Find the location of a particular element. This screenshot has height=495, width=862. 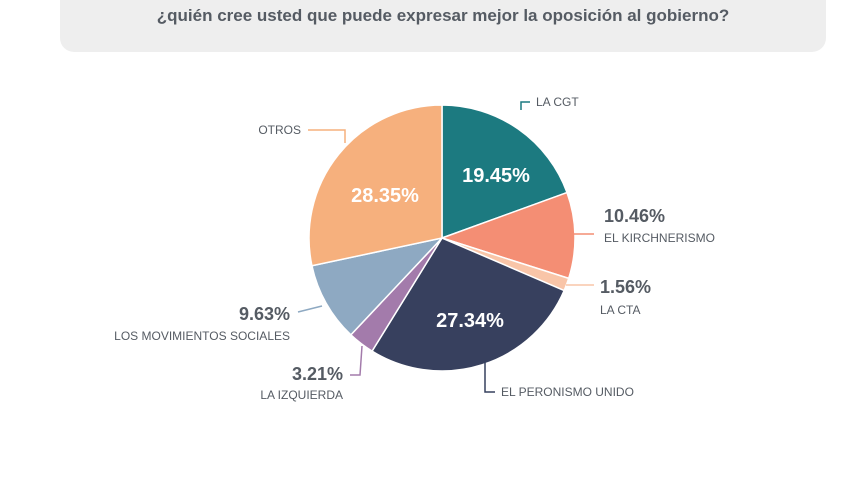

category-label-los-movimientos-sociales: LOS MOVIMIENTOS SOCIALES is located at coordinates (202, 336).